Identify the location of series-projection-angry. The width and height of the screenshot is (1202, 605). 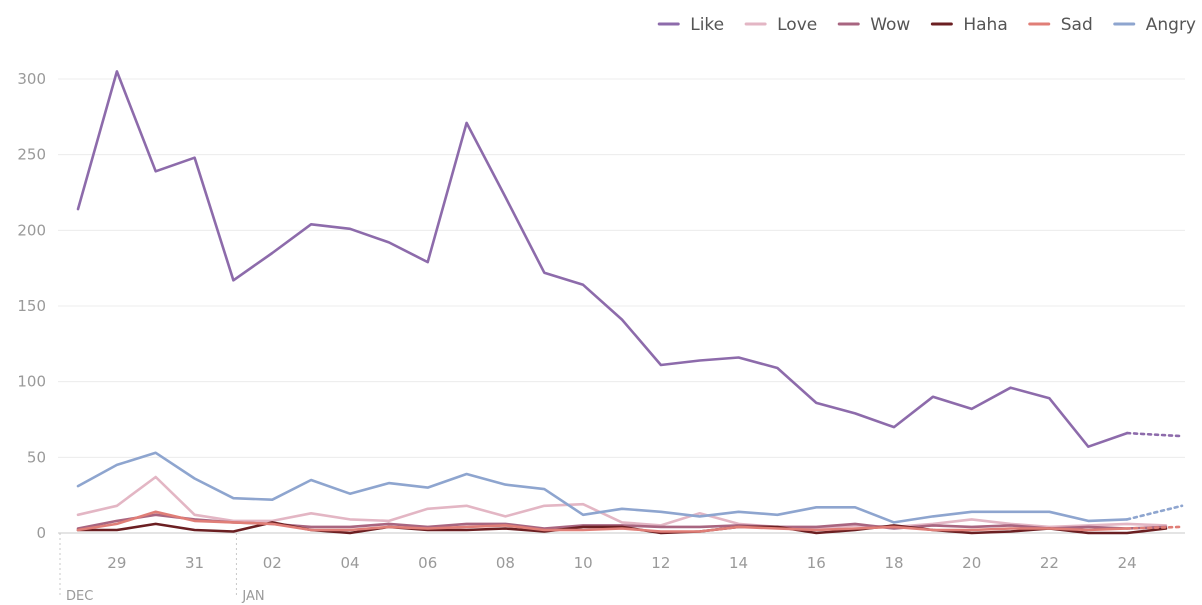
(1154, 512).